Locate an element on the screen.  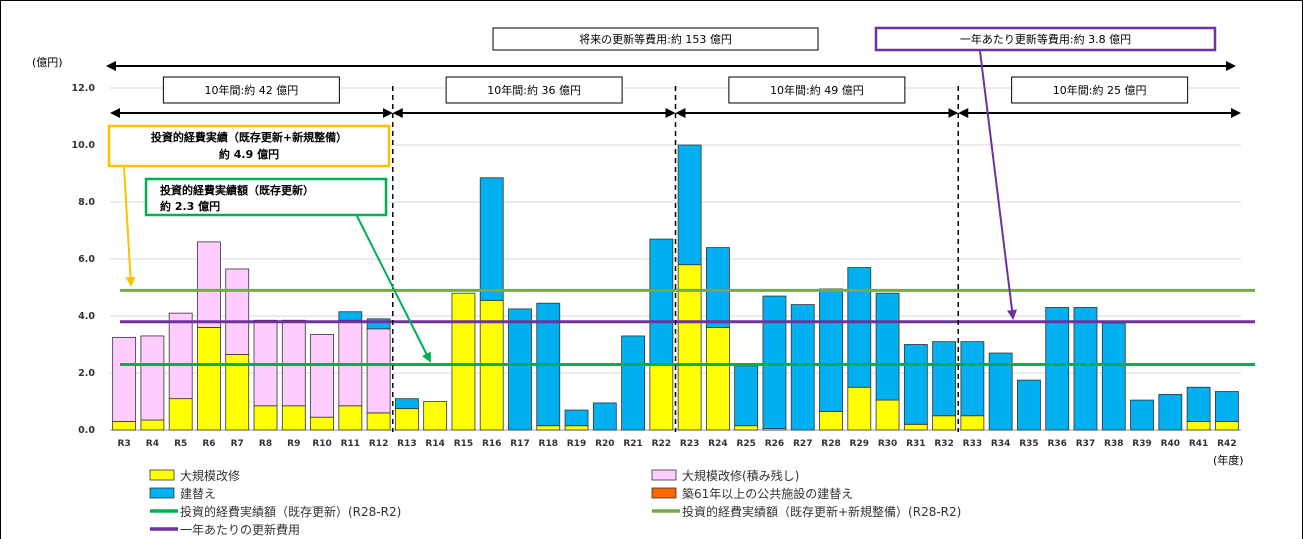
period-label: 10年間:約 42 億円 is located at coordinates (252, 90).